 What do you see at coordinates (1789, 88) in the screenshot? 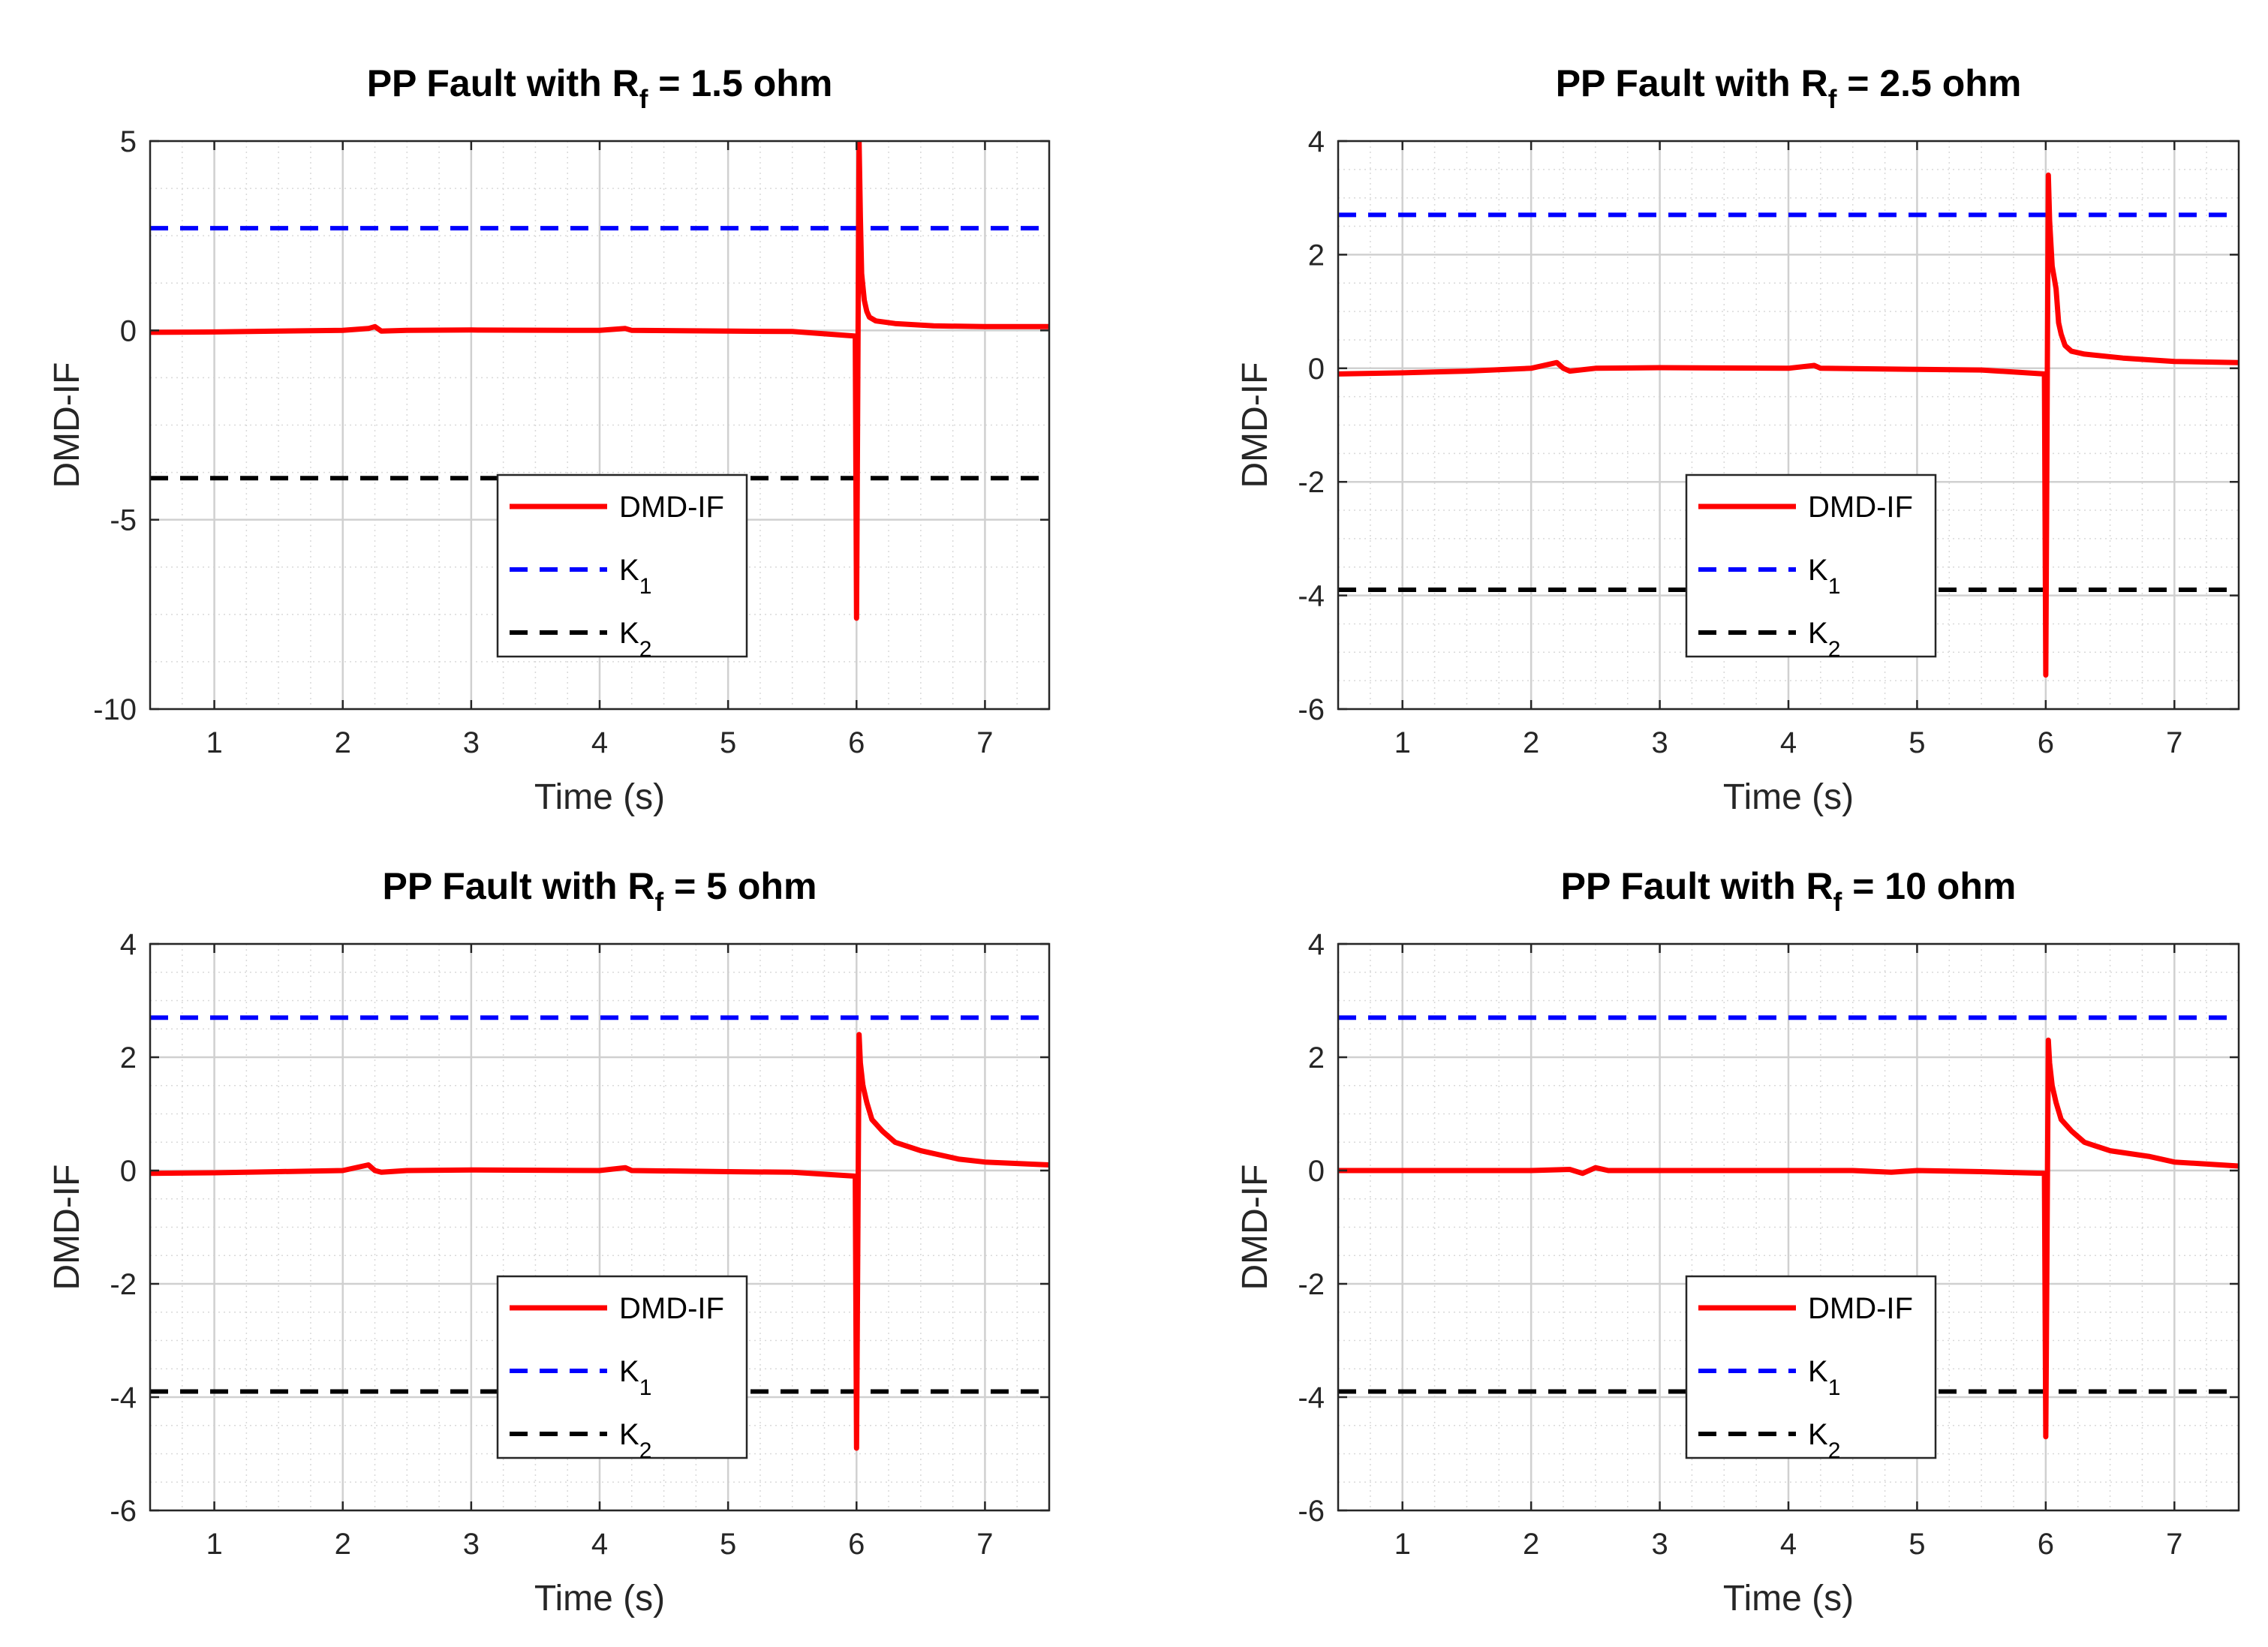
I see `chart-title: PP Fault with Rf = 2.5 ohm` at bounding box center [1789, 88].